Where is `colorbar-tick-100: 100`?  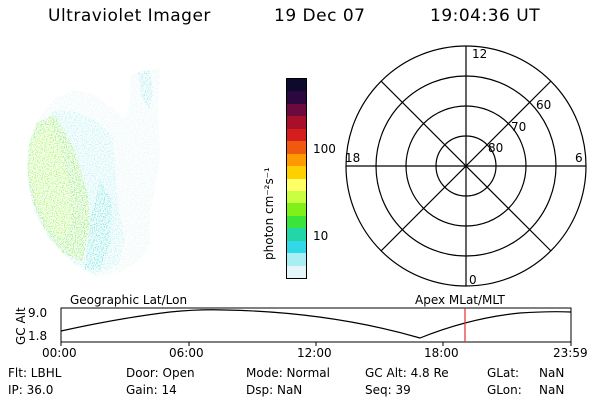 colorbar-tick-100: 100 is located at coordinates (324, 149).